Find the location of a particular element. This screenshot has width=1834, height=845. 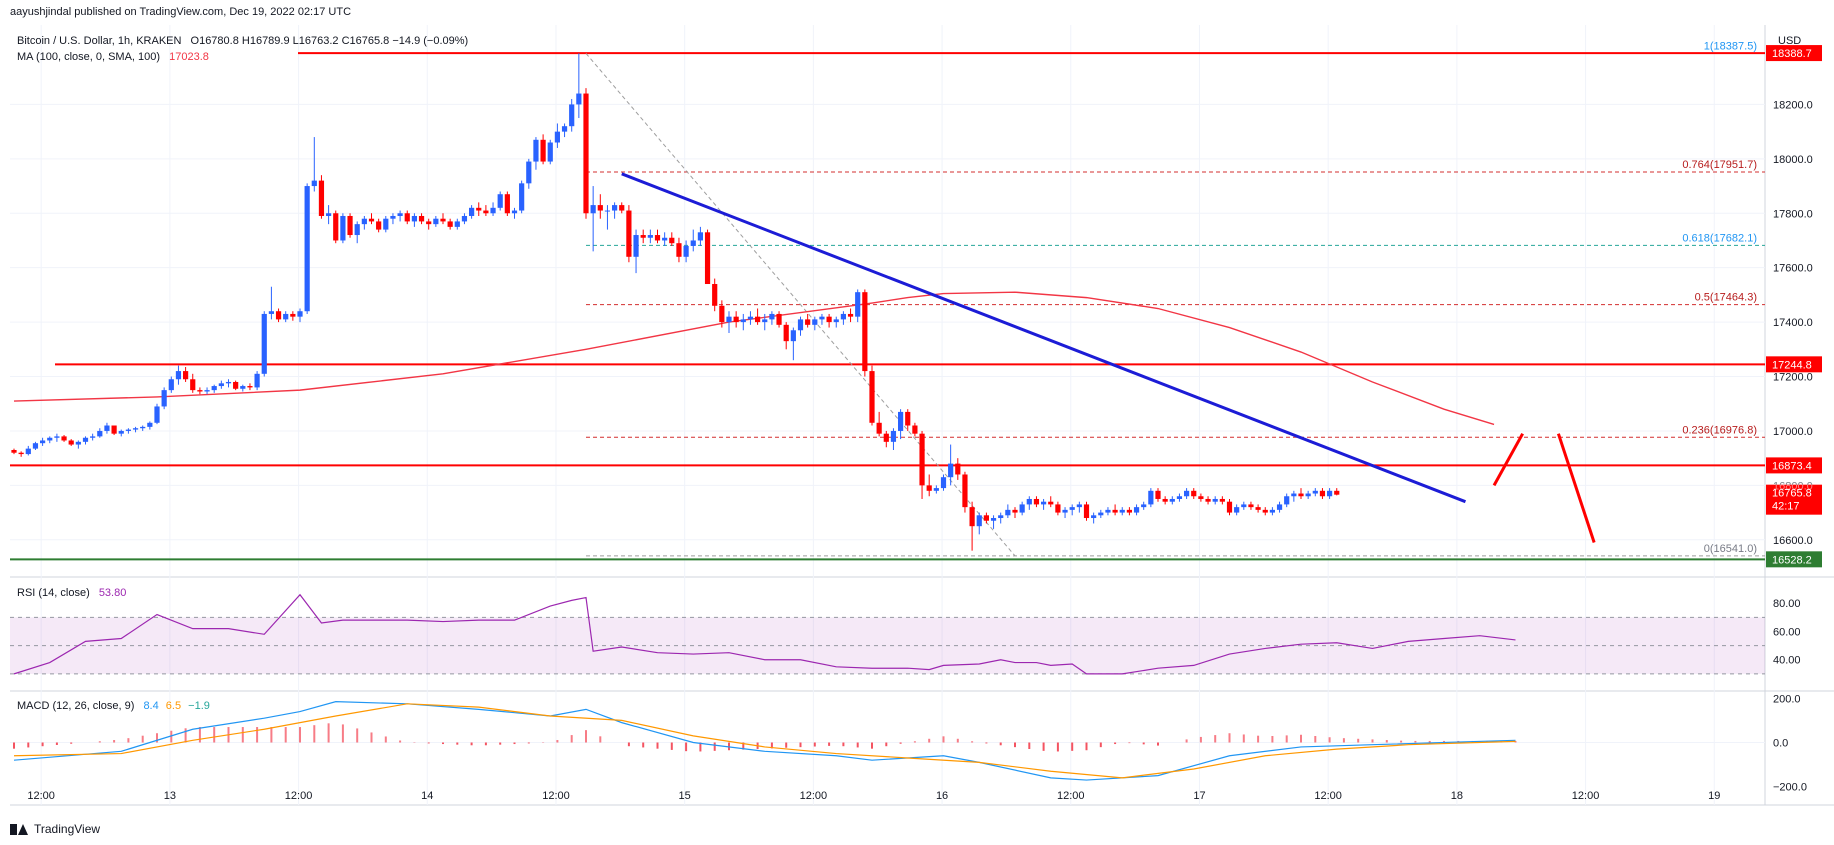

price-tick-label: 17600.0 is located at coordinates (1793, 269).